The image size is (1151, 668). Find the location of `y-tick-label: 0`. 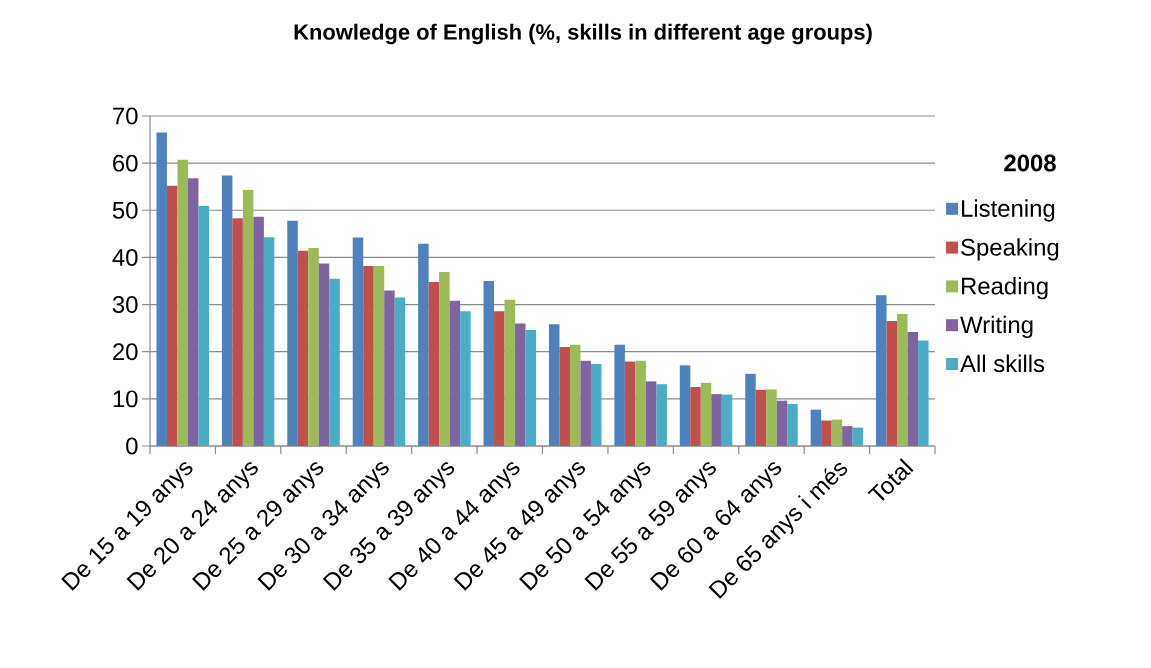

y-tick-label: 0 is located at coordinates (132, 446).